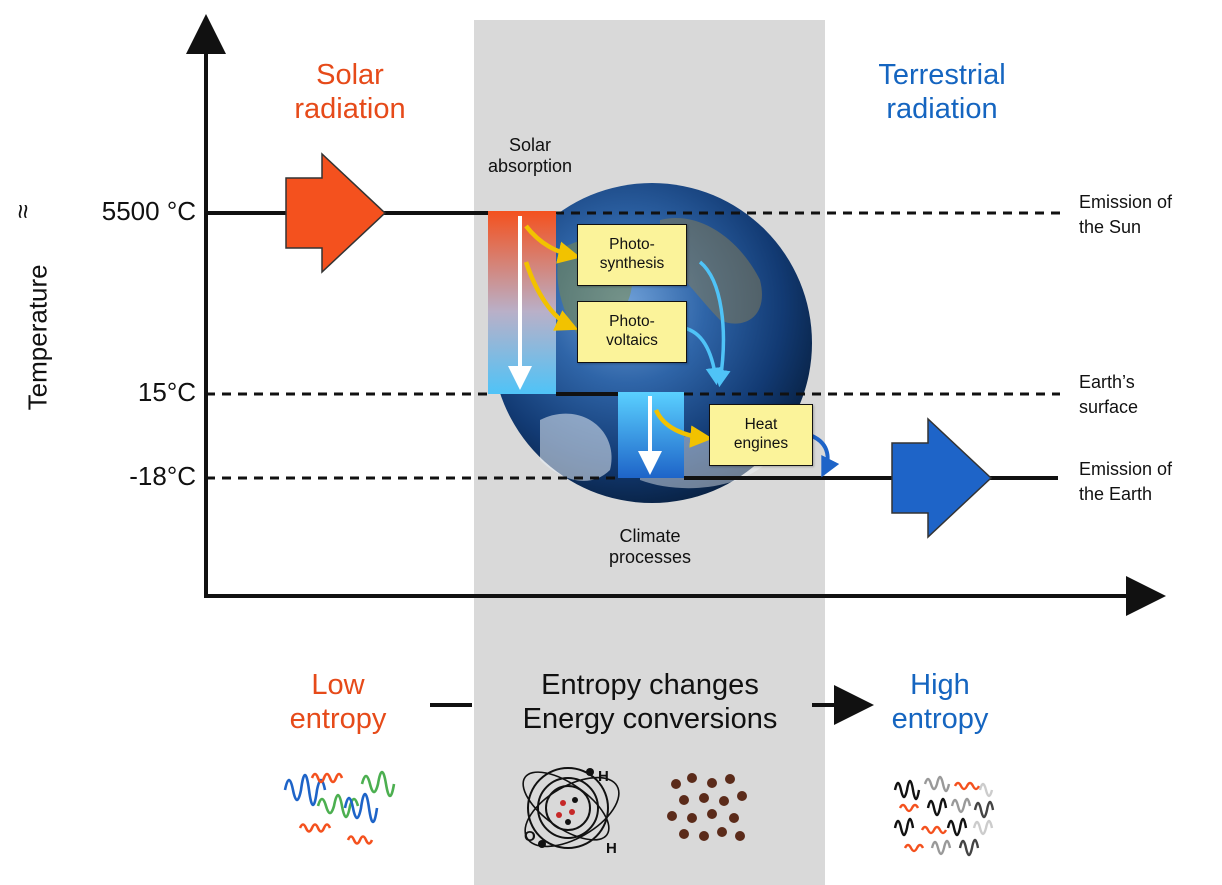  Describe the element at coordinates (162, 476) in the screenshot. I see `tick-minus-18: -18°C` at that location.